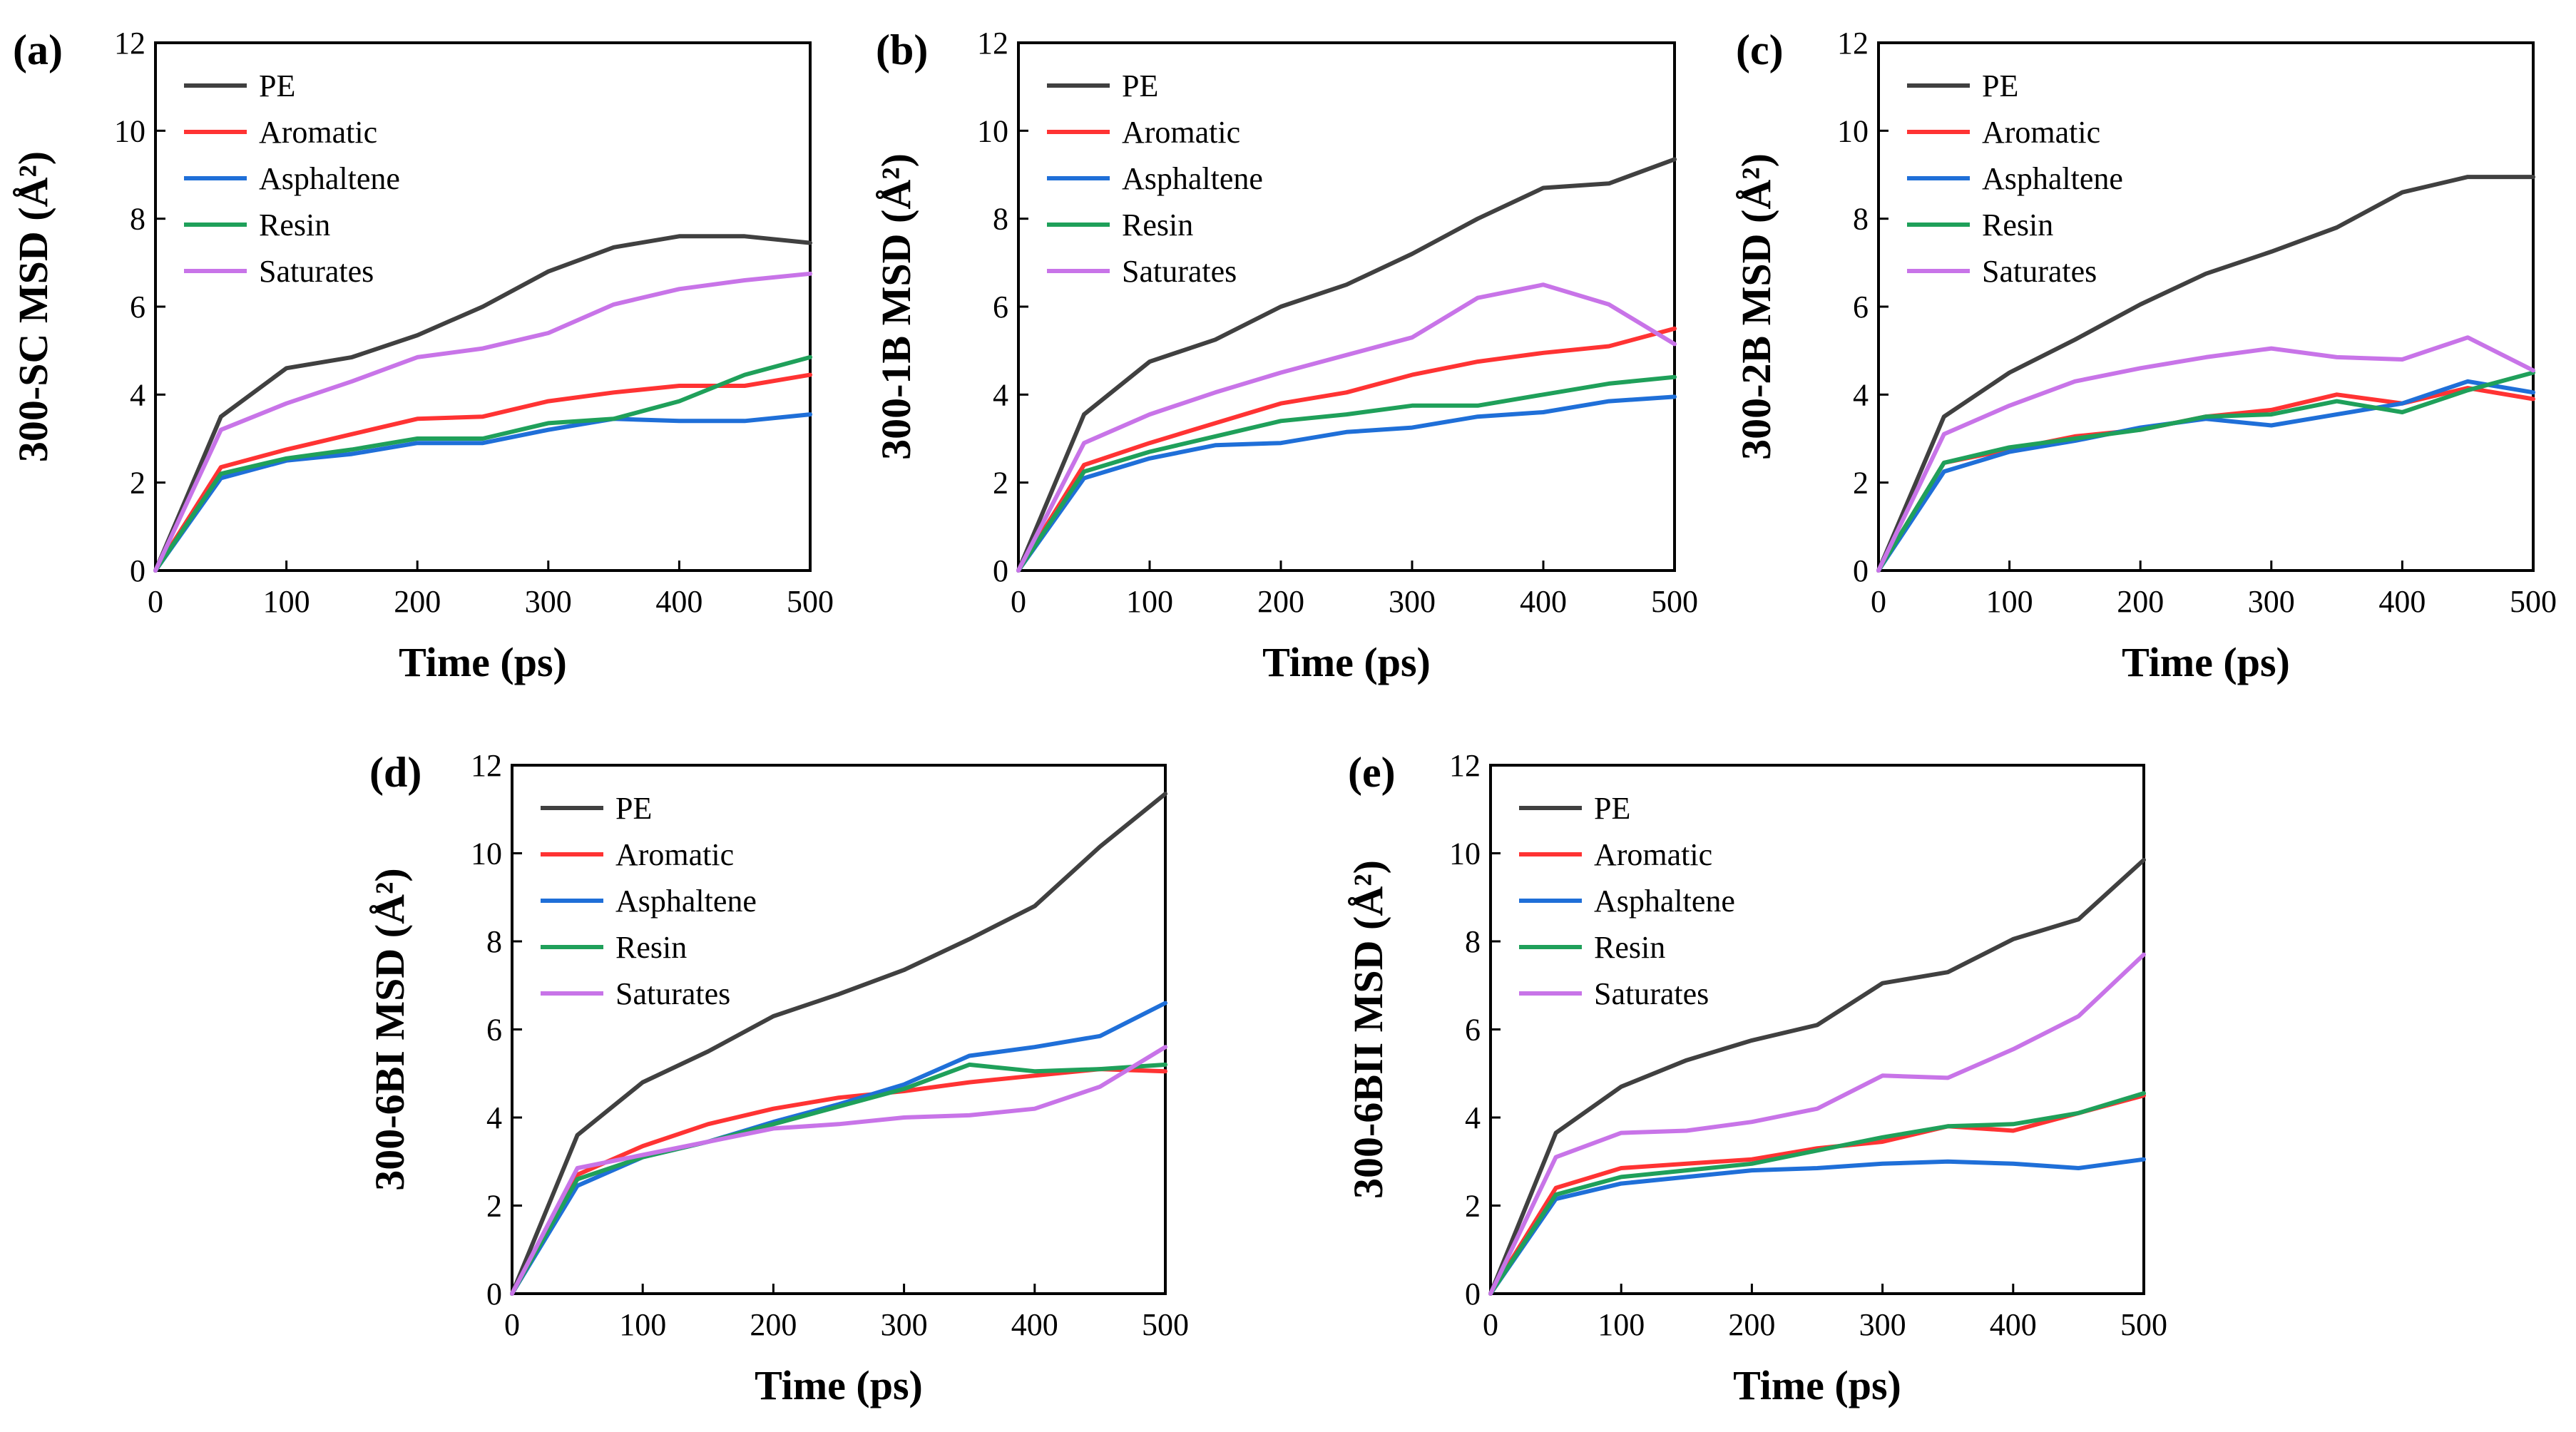 The height and width of the screenshot is (1432, 2576). I want to click on panel-label: (a), so click(38, 49).